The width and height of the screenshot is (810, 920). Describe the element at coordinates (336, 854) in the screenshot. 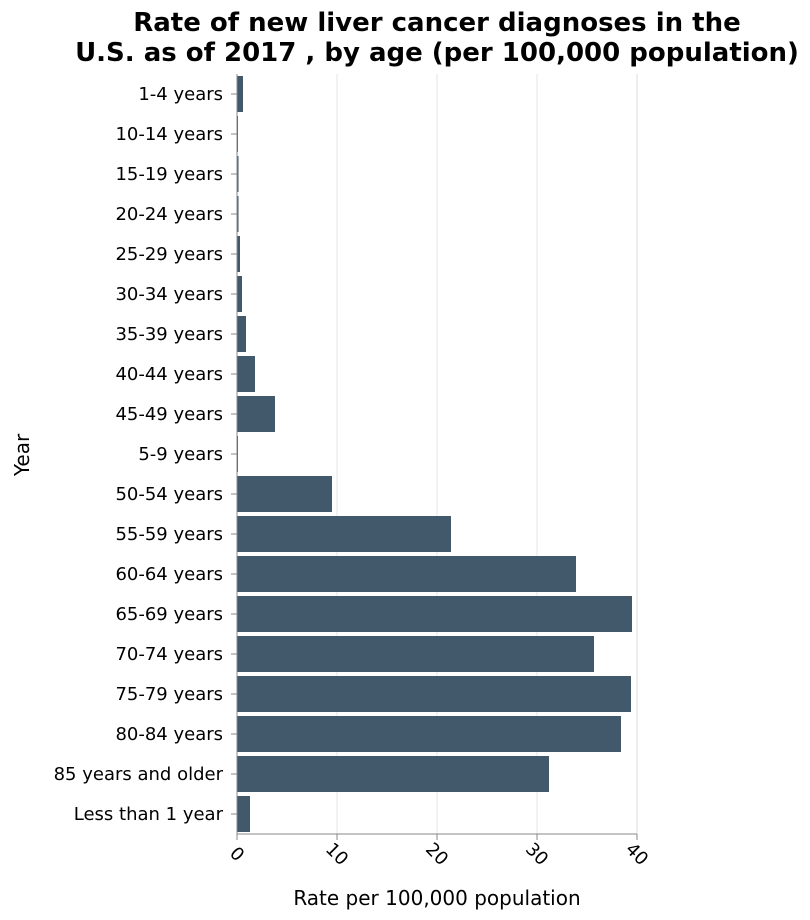

I see `x-tick-label: 10` at that location.